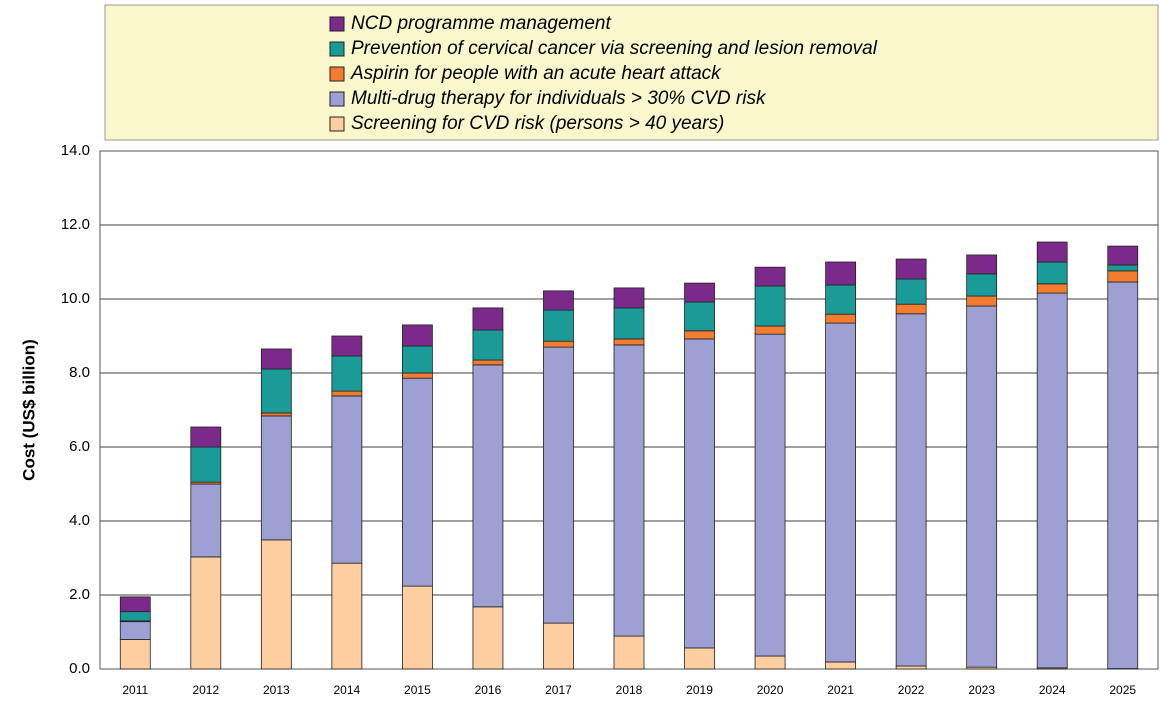  I want to click on x-tick-label: 2020, so click(770, 690).